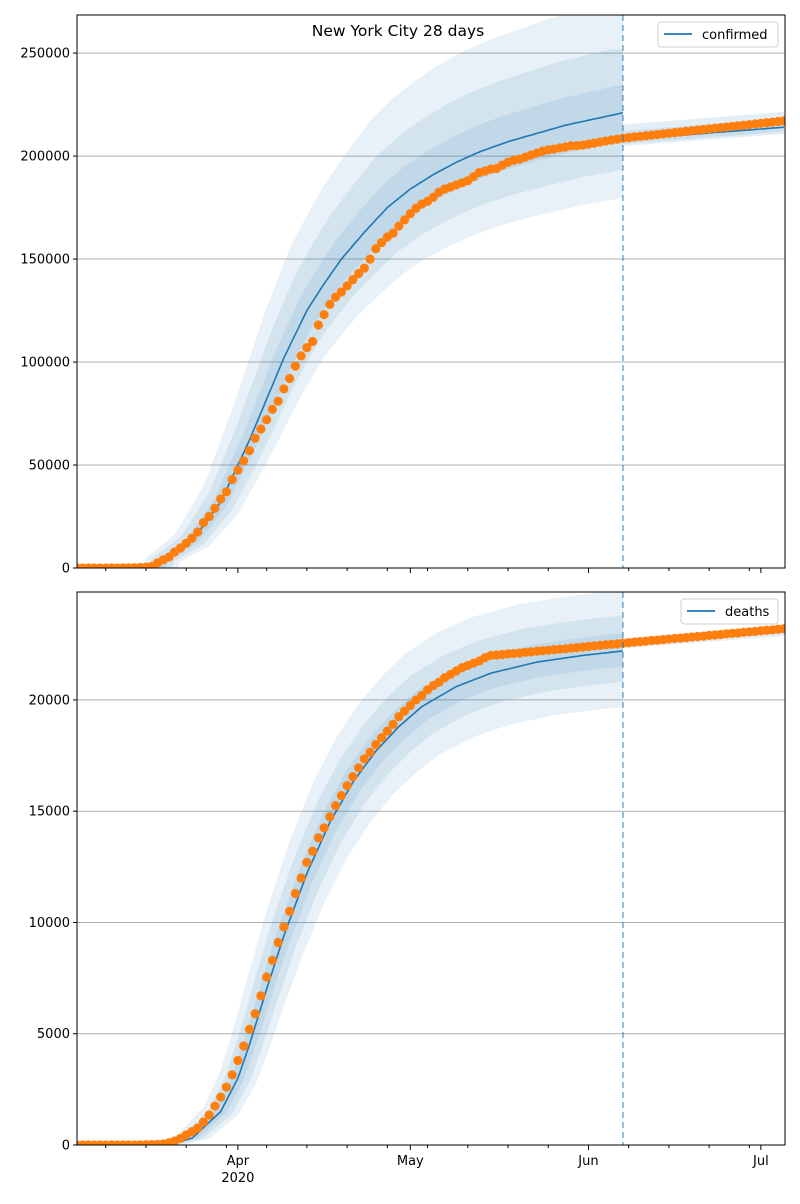 The width and height of the screenshot is (800, 1204). What do you see at coordinates (45, 260) in the screenshot?
I see `y-tick-label: 150000` at bounding box center [45, 260].